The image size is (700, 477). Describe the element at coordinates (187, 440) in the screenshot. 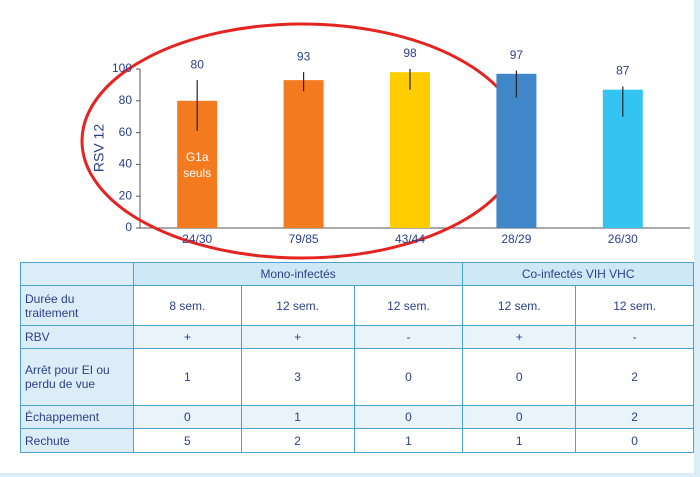

I see `table-cell: 5` at that location.